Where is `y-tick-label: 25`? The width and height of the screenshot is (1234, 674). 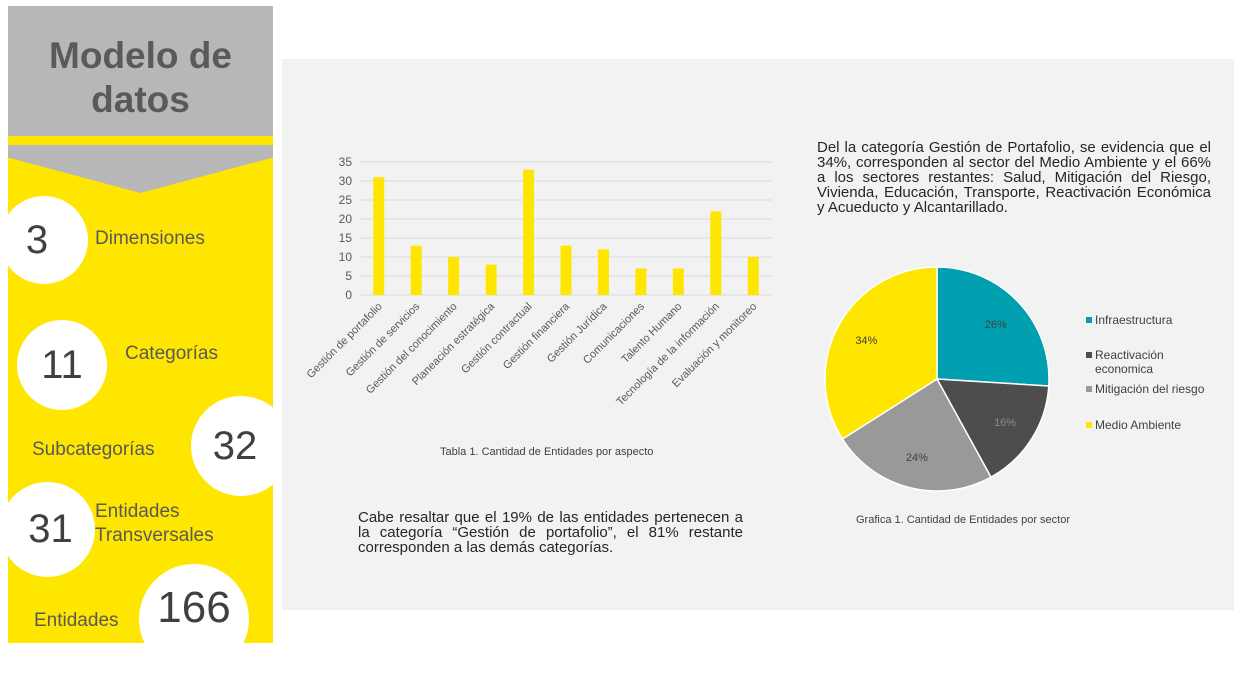
y-tick-label: 25 is located at coordinates (346, 200).